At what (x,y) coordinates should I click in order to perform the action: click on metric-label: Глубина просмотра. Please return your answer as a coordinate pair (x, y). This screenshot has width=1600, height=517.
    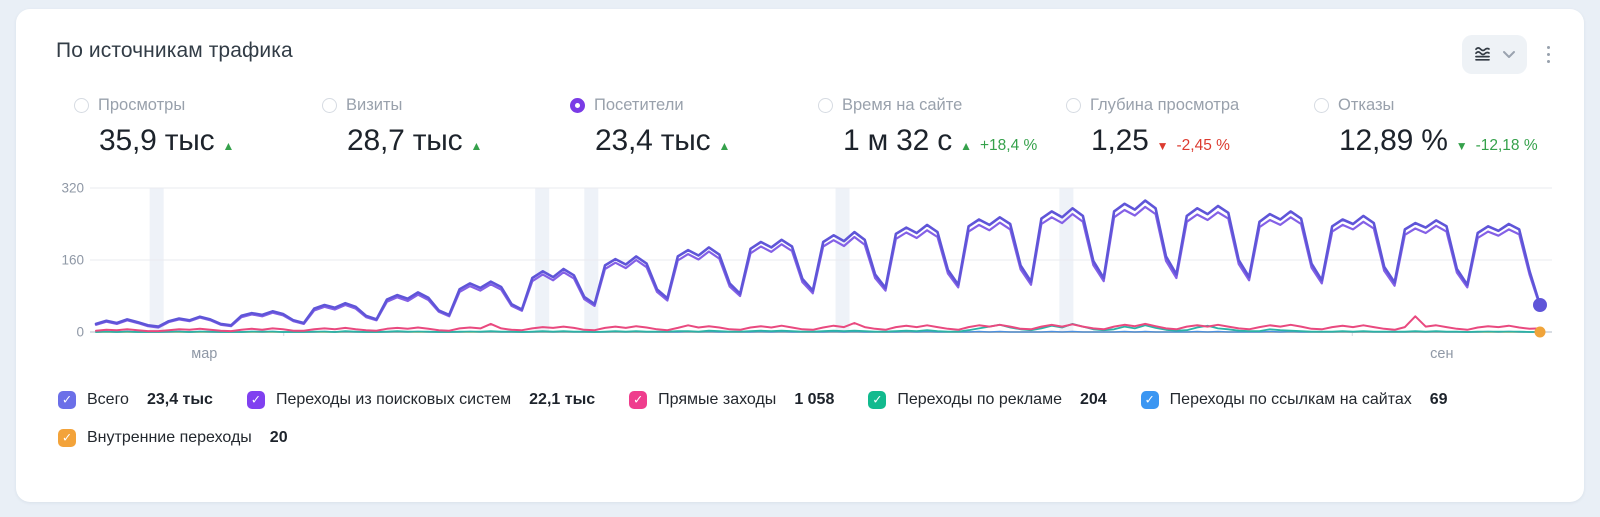
    Looking at the image, I should click on (1165, 105).